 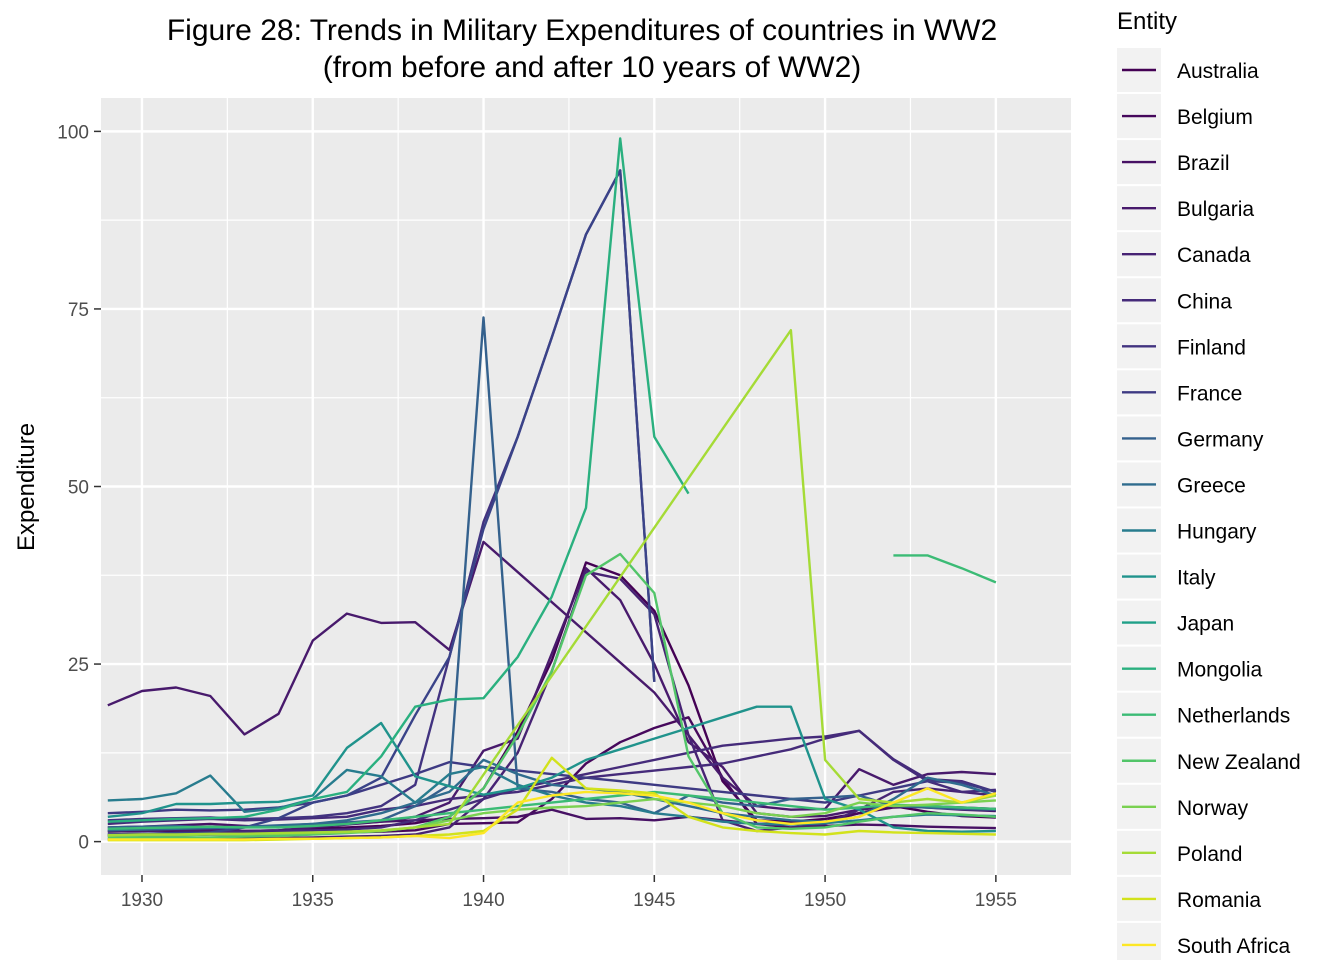 I want to click on legend-item: Netherlands, so click(x=1203, y=714).